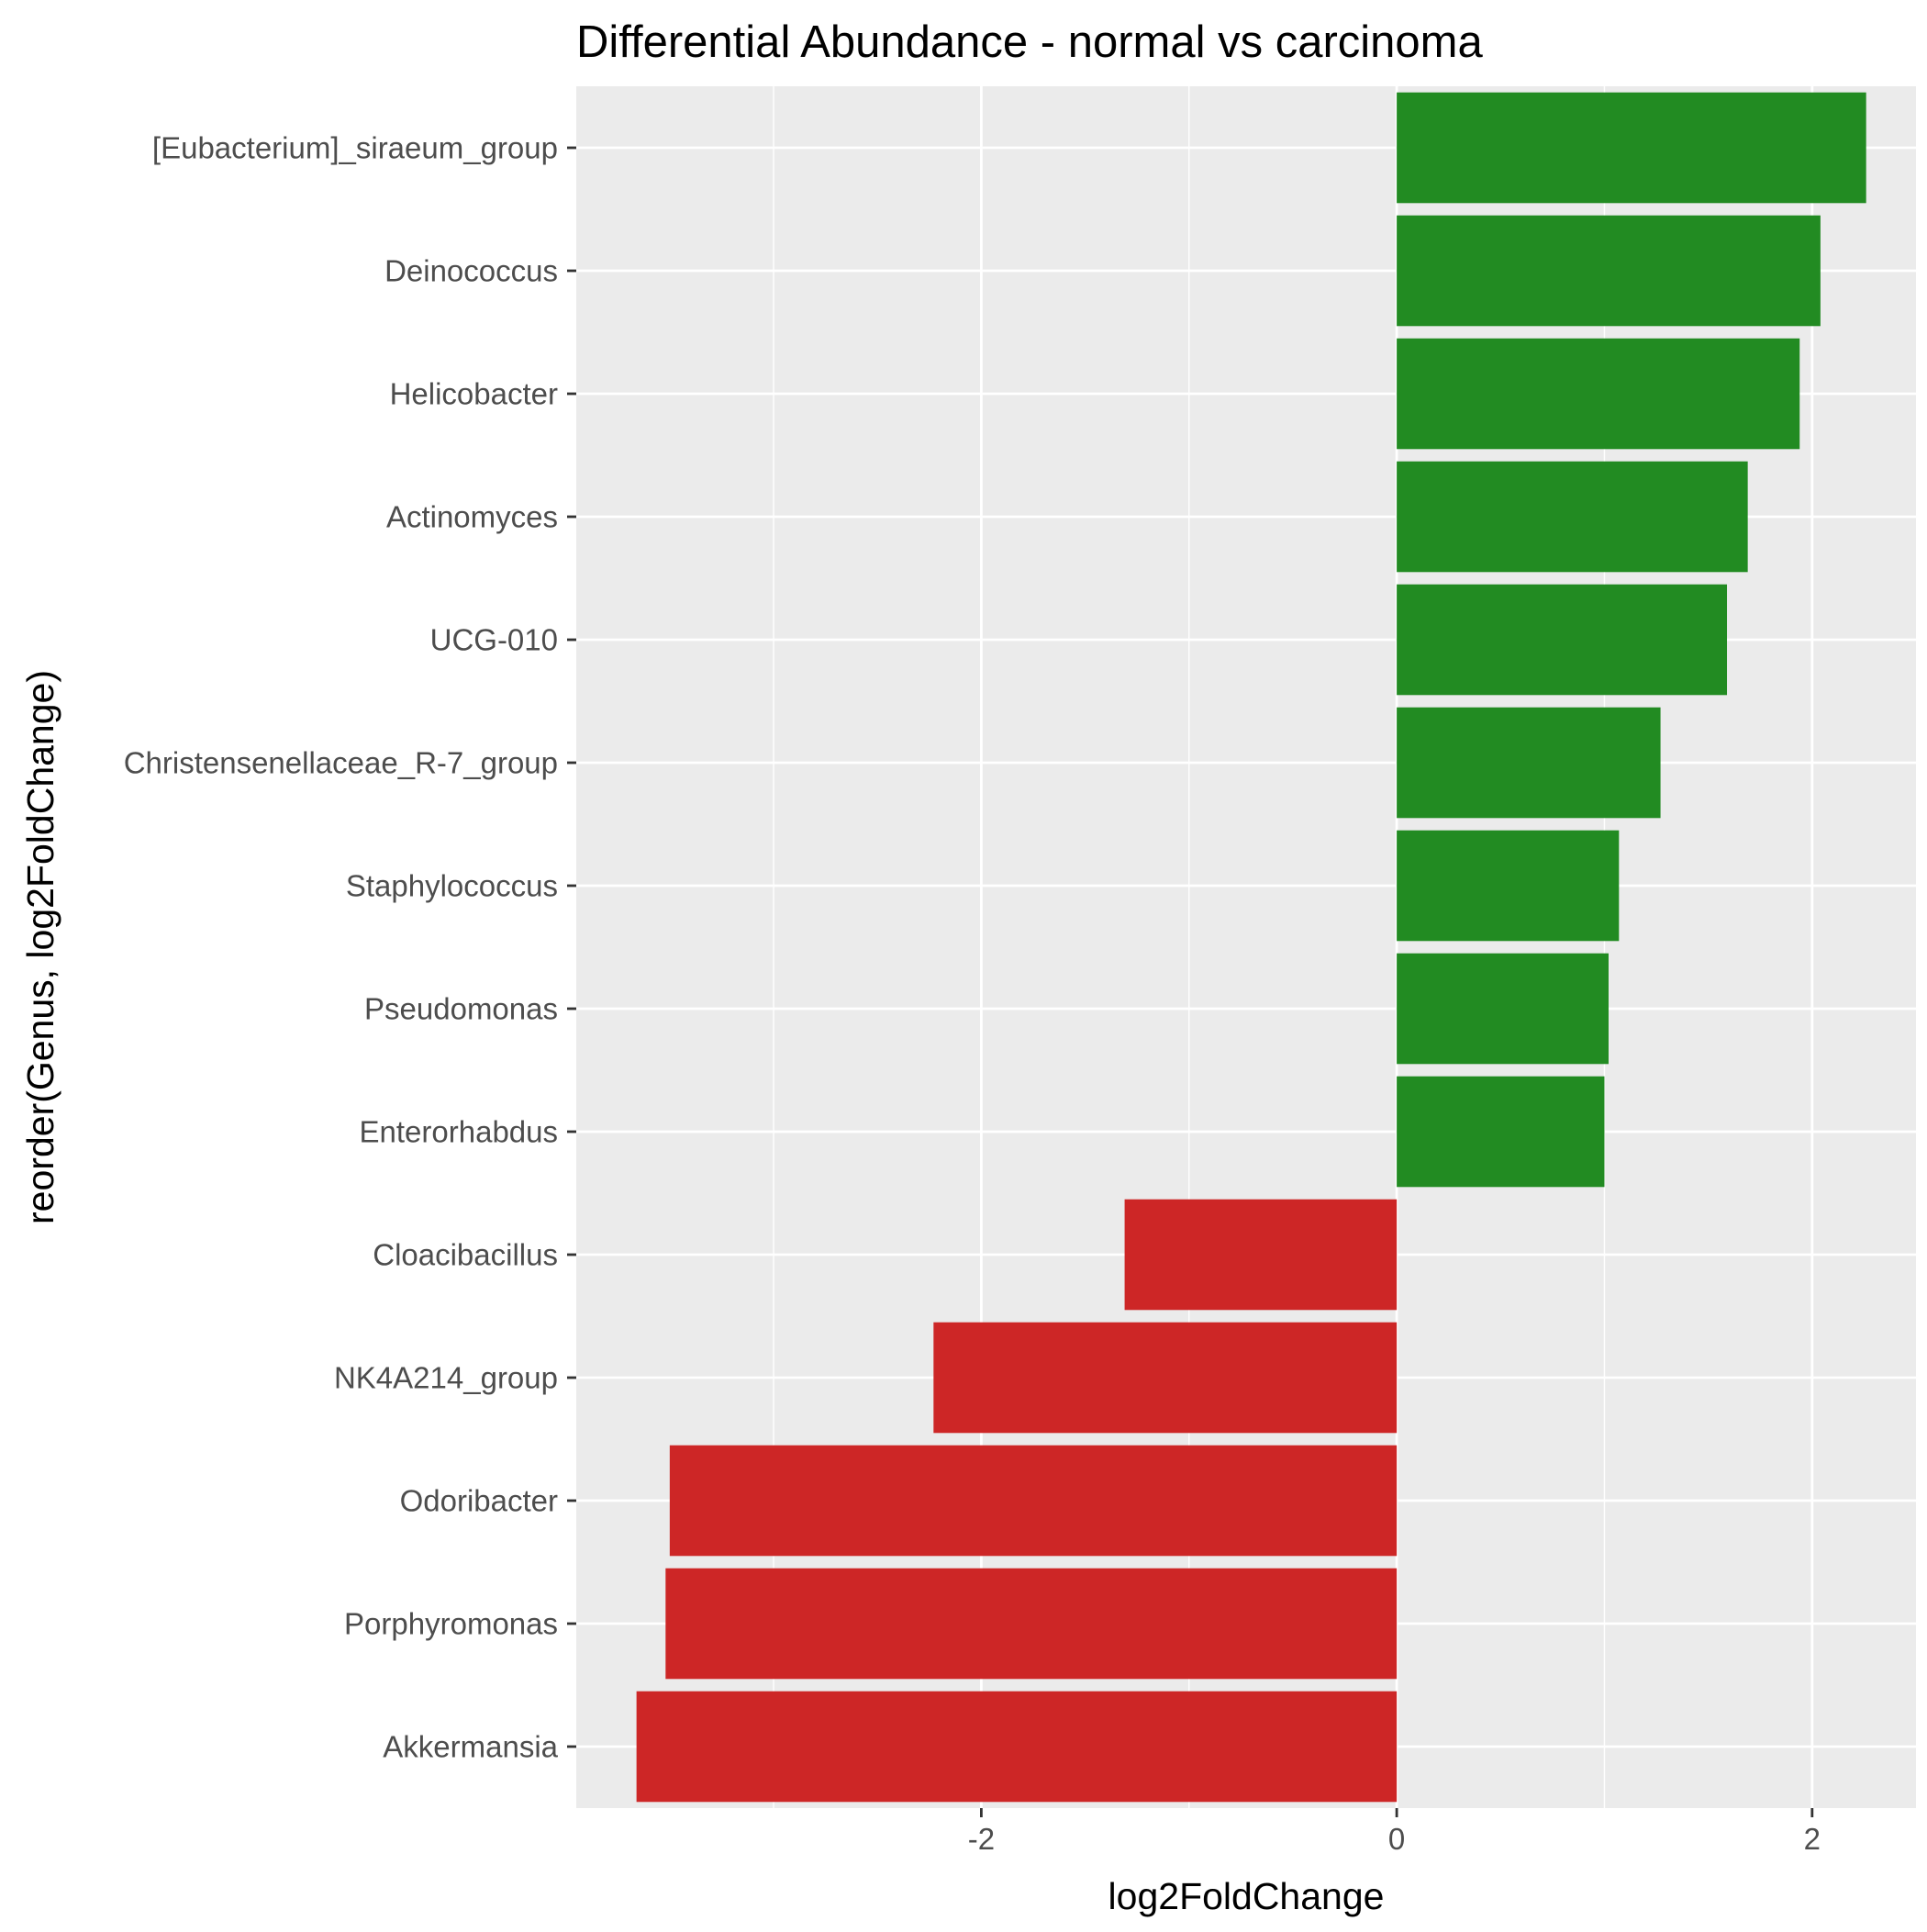 This screenshot has width=1927, height=1932. Describe the element at coordinates (1503, 1009) in the screenshot. I see `bar-pseudomonas` at that location.